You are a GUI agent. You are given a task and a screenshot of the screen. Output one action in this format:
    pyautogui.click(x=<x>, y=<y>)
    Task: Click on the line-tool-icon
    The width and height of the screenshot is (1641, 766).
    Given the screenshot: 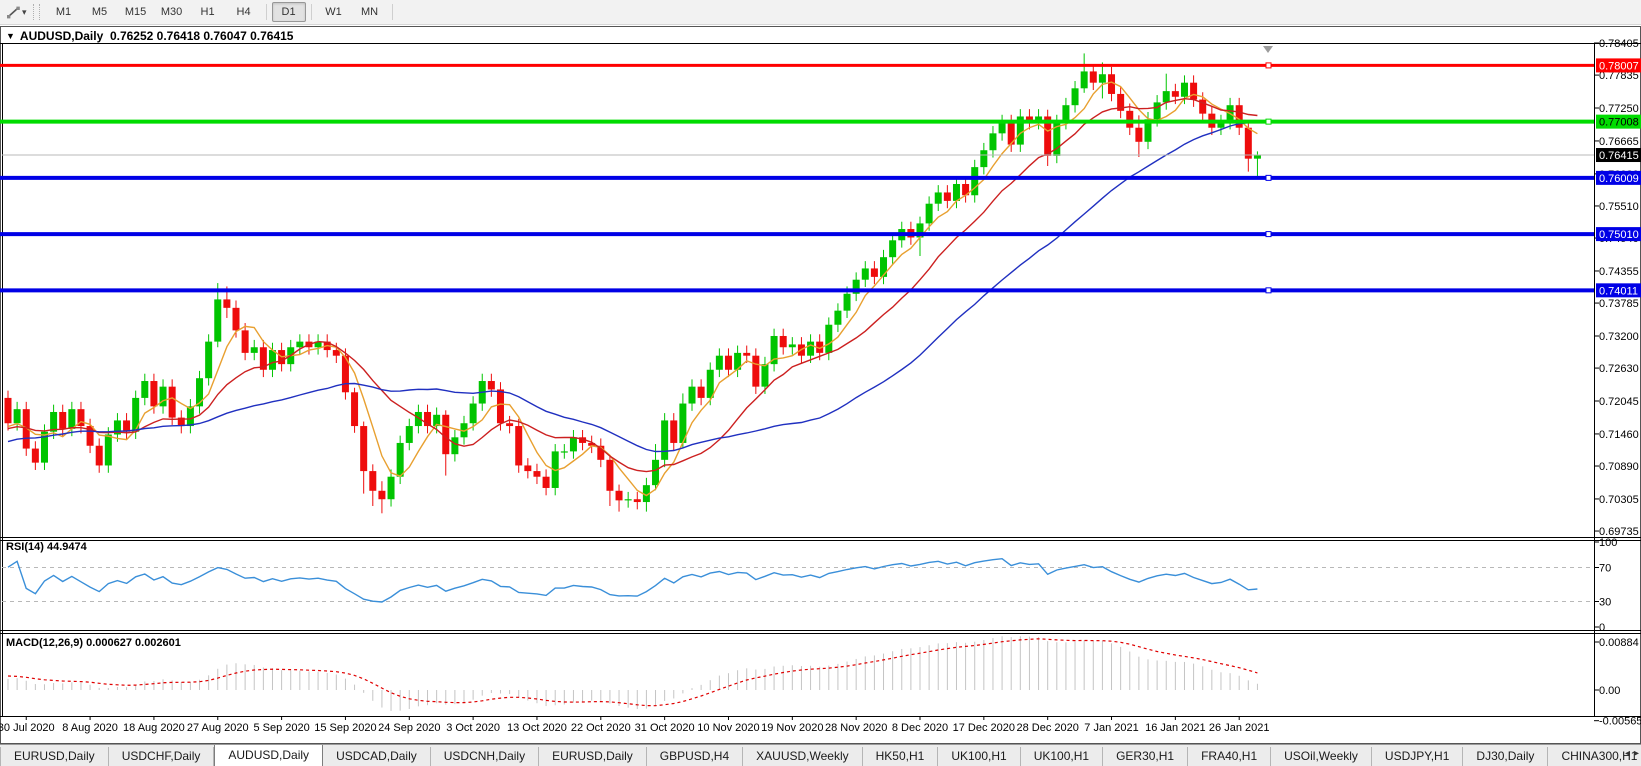 What is the action you would take?
    pyautogui.click(x=13, y=12)
    